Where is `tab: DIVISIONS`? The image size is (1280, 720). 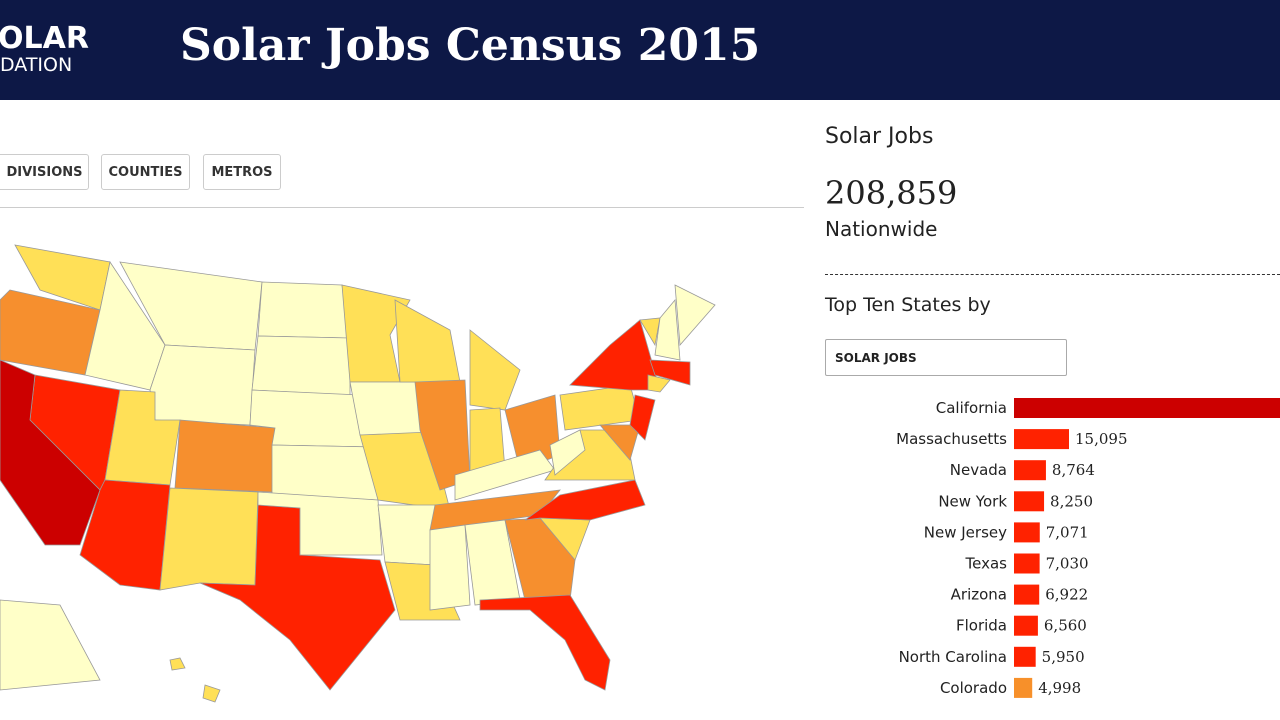 tab: DIVISIONS is located at coordinates (44, 172).